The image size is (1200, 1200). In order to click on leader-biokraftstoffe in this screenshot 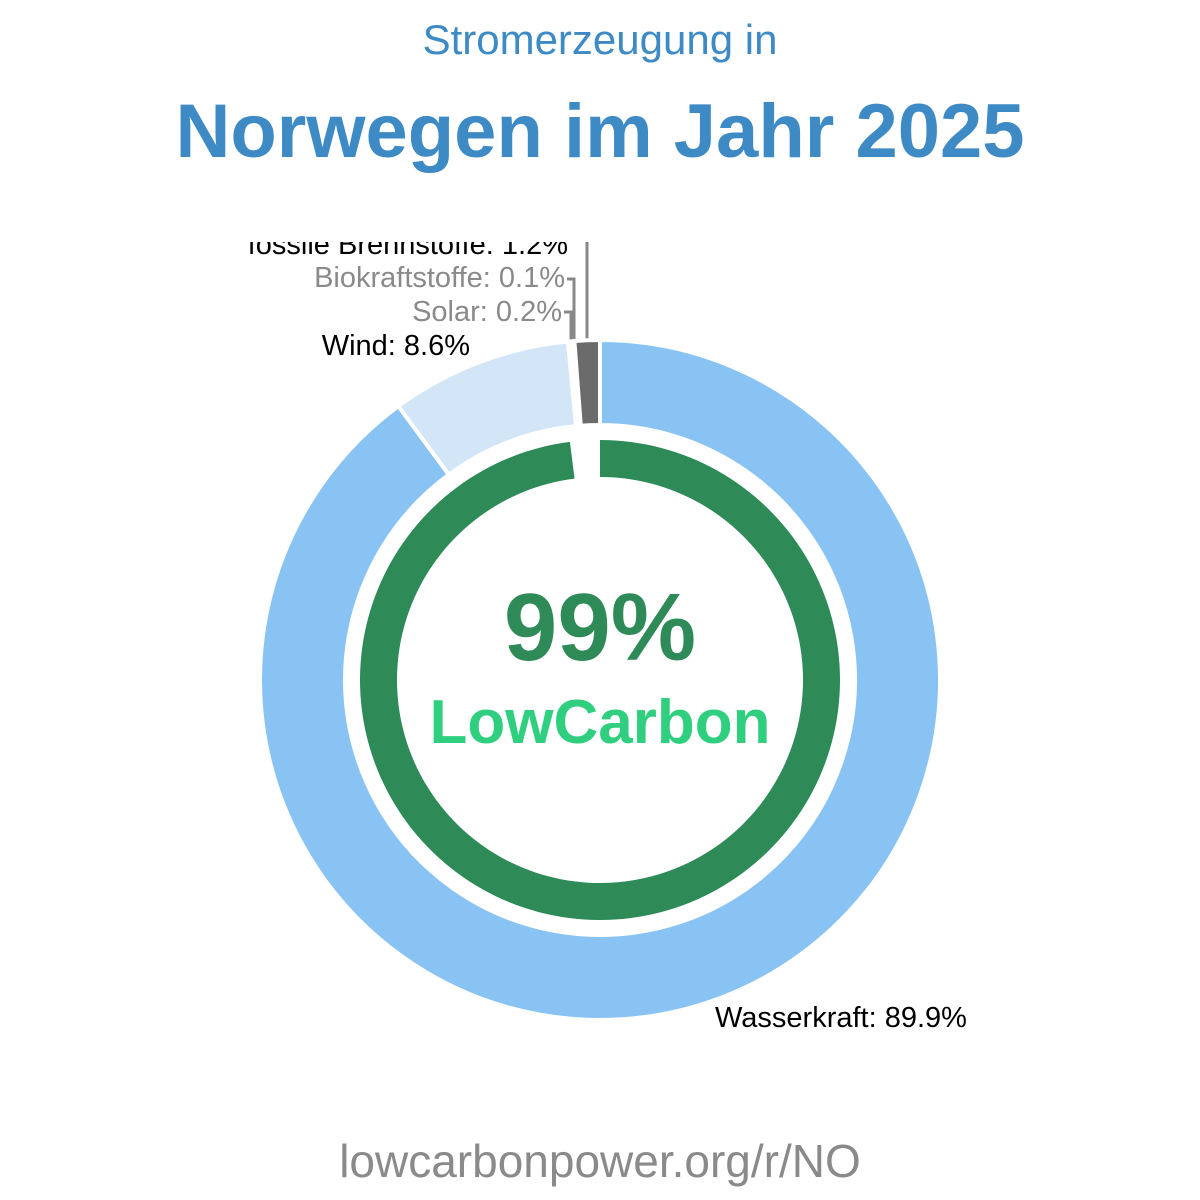, I will do `click(571, 308)`.